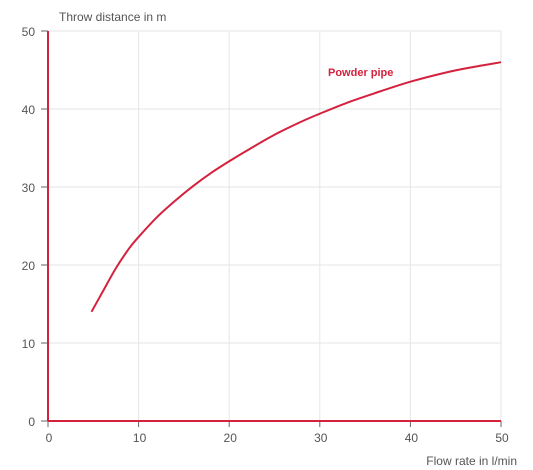 The height and width of the screenshot is (470, 533). What do you see at coordinates (140, 438) in the screenshot?
I see `x-tick-label-10: 10` at bounding box center [140, 438].